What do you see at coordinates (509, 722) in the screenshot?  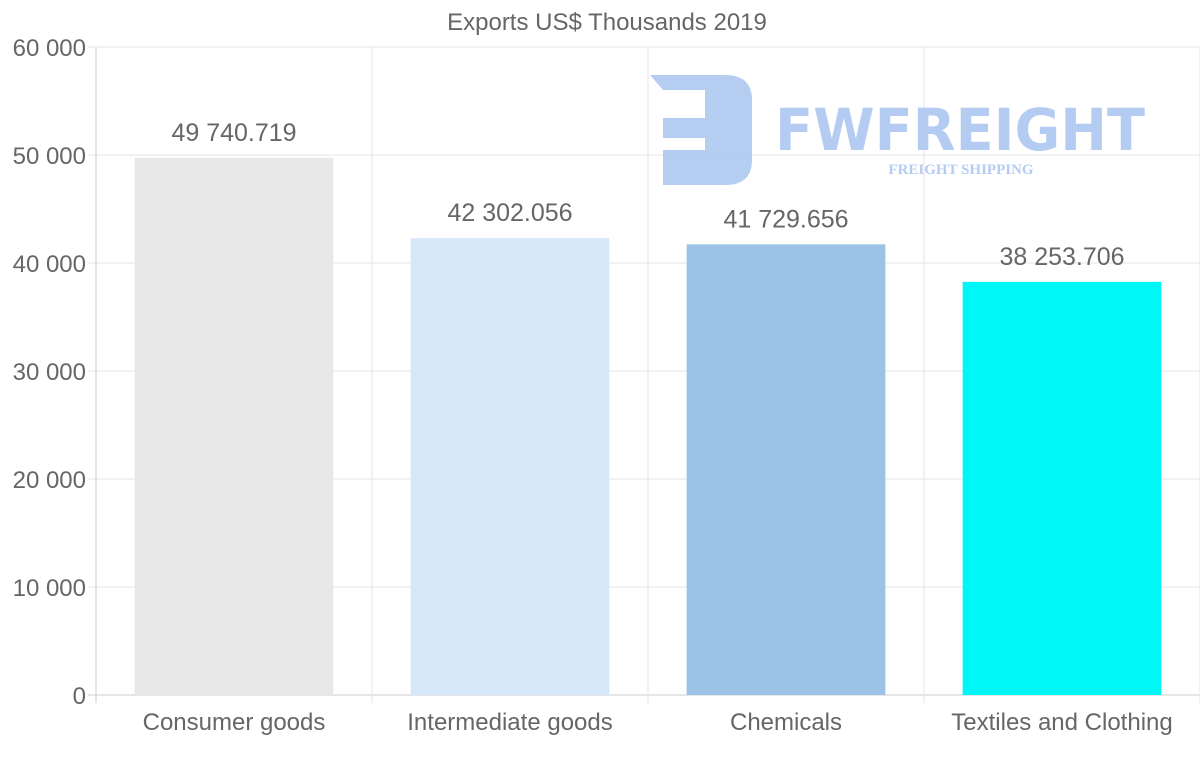 I see `x-tick-label: Intermediate goods` at bounding box center [509, 722].